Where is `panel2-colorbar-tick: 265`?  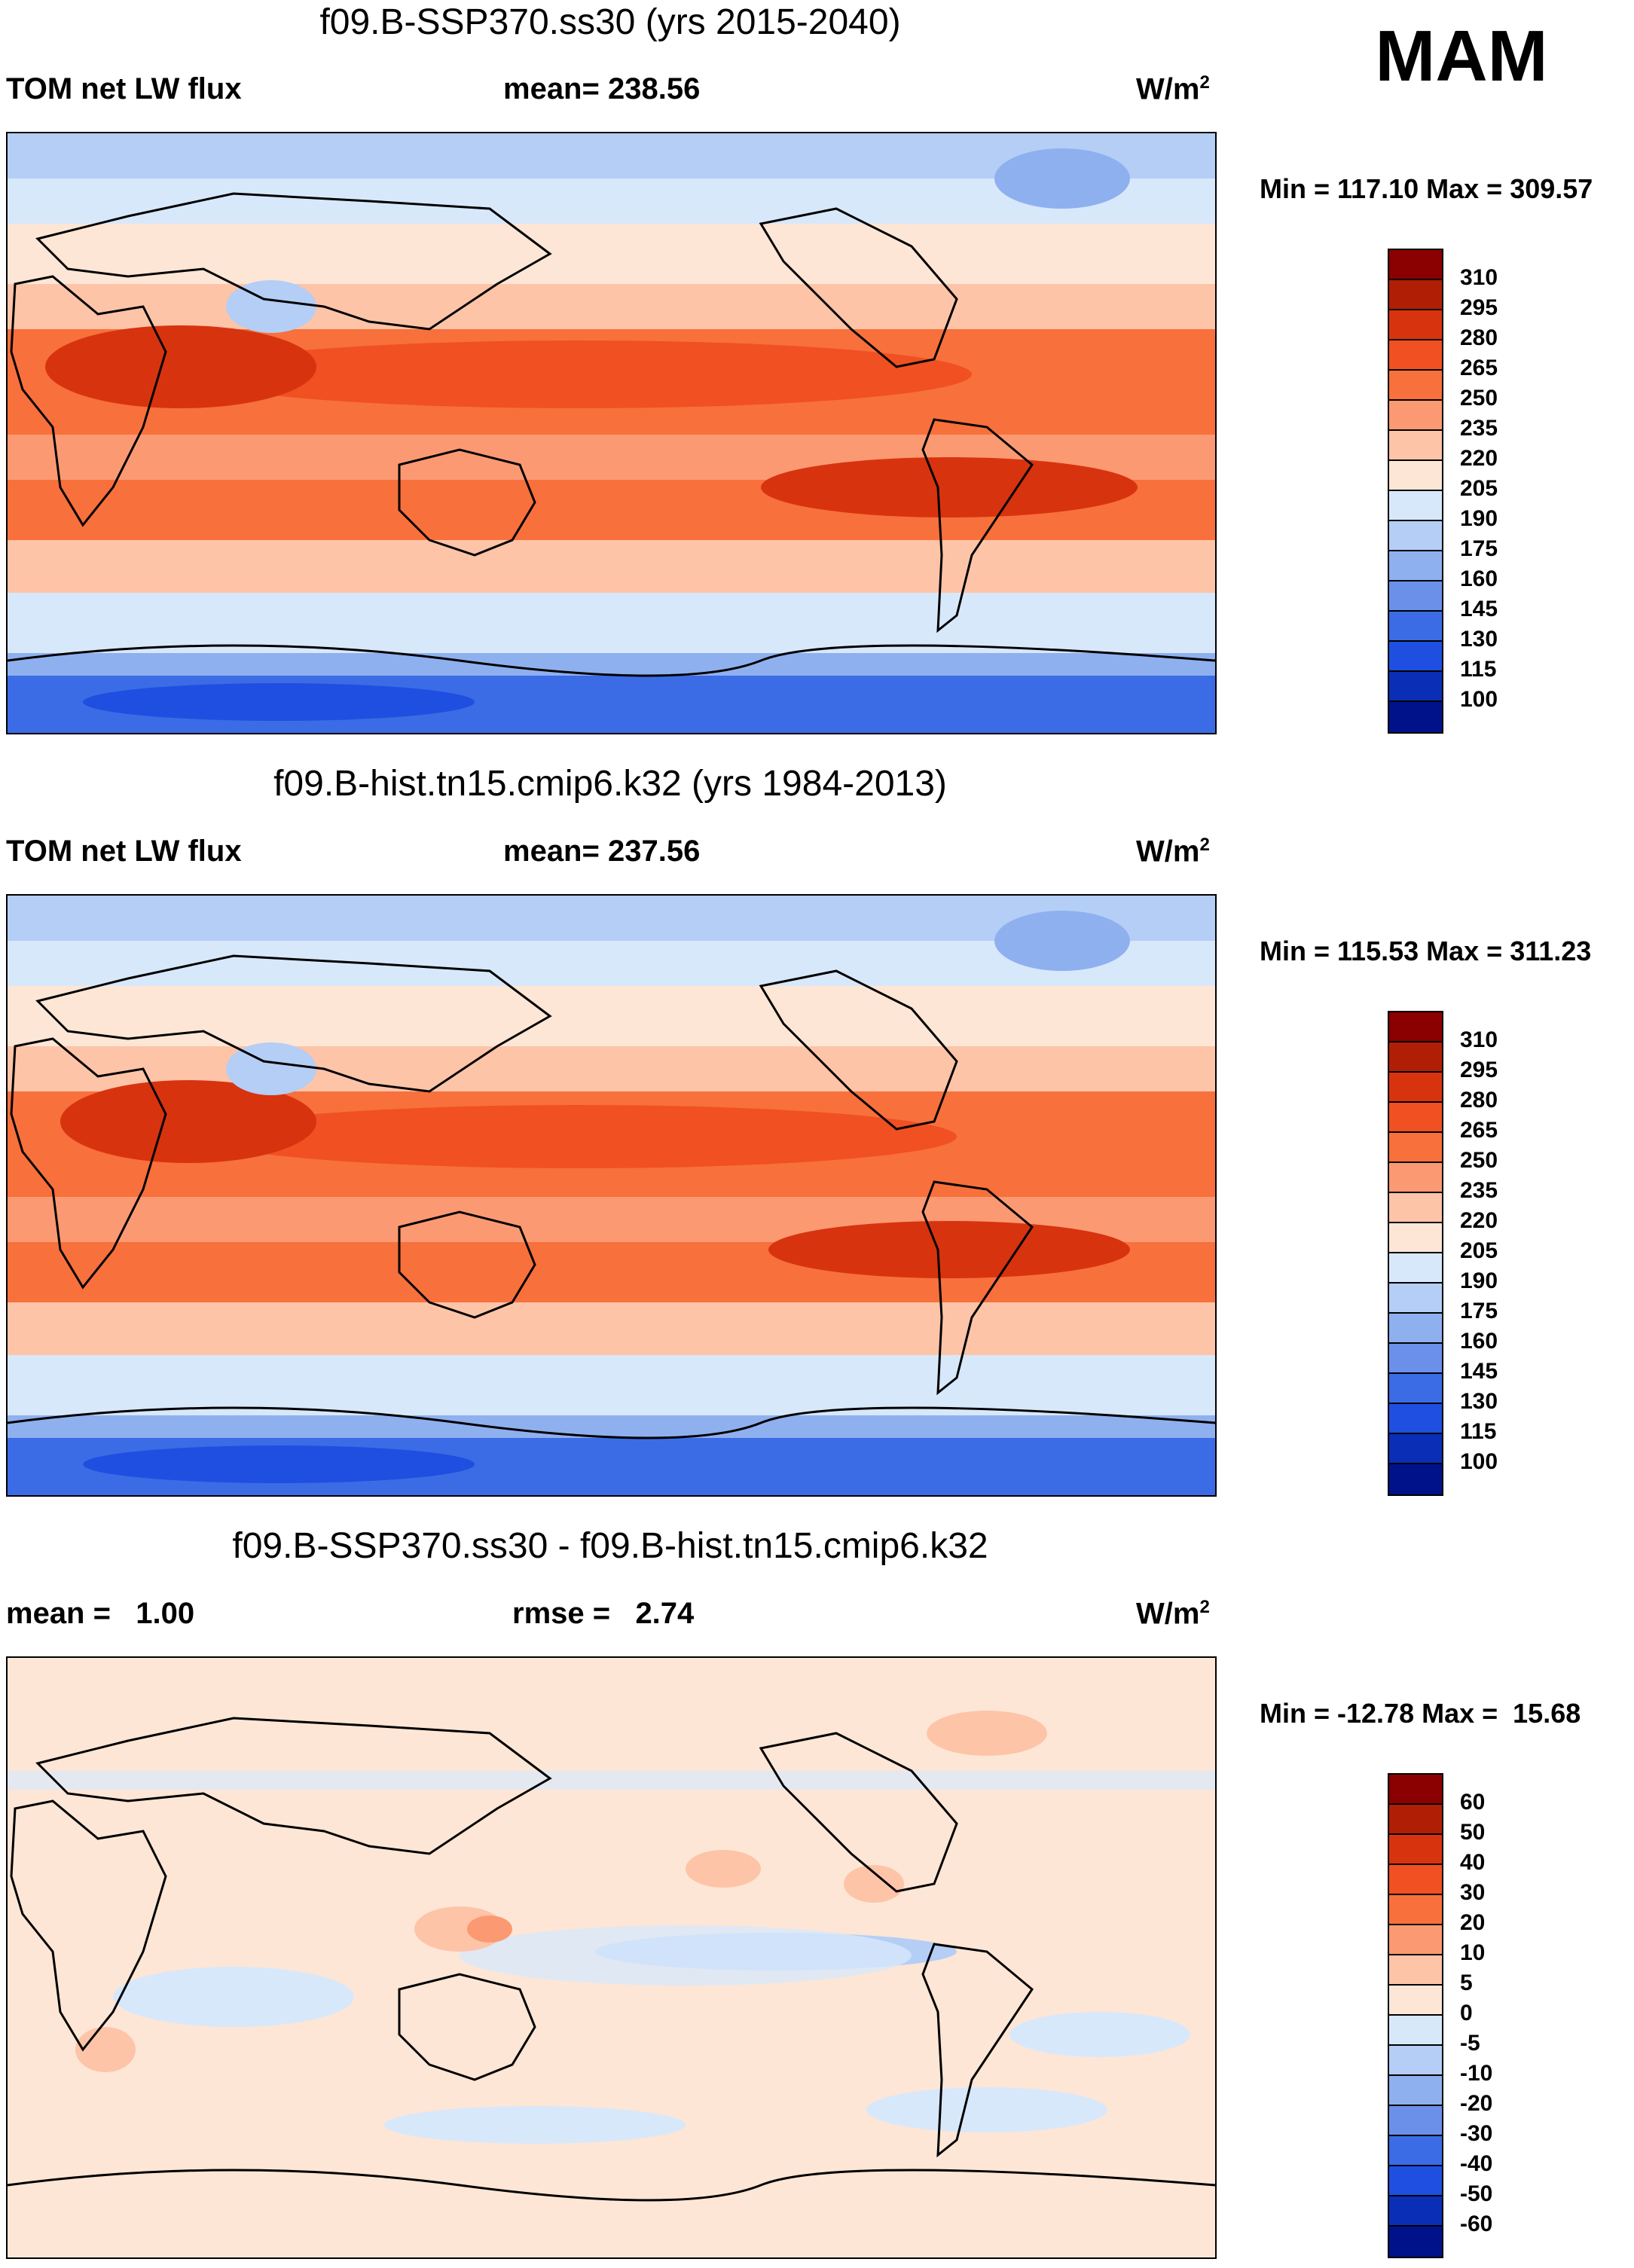
panel2-colorbar-tick: 265 is located at coordinates (1479, 1130).